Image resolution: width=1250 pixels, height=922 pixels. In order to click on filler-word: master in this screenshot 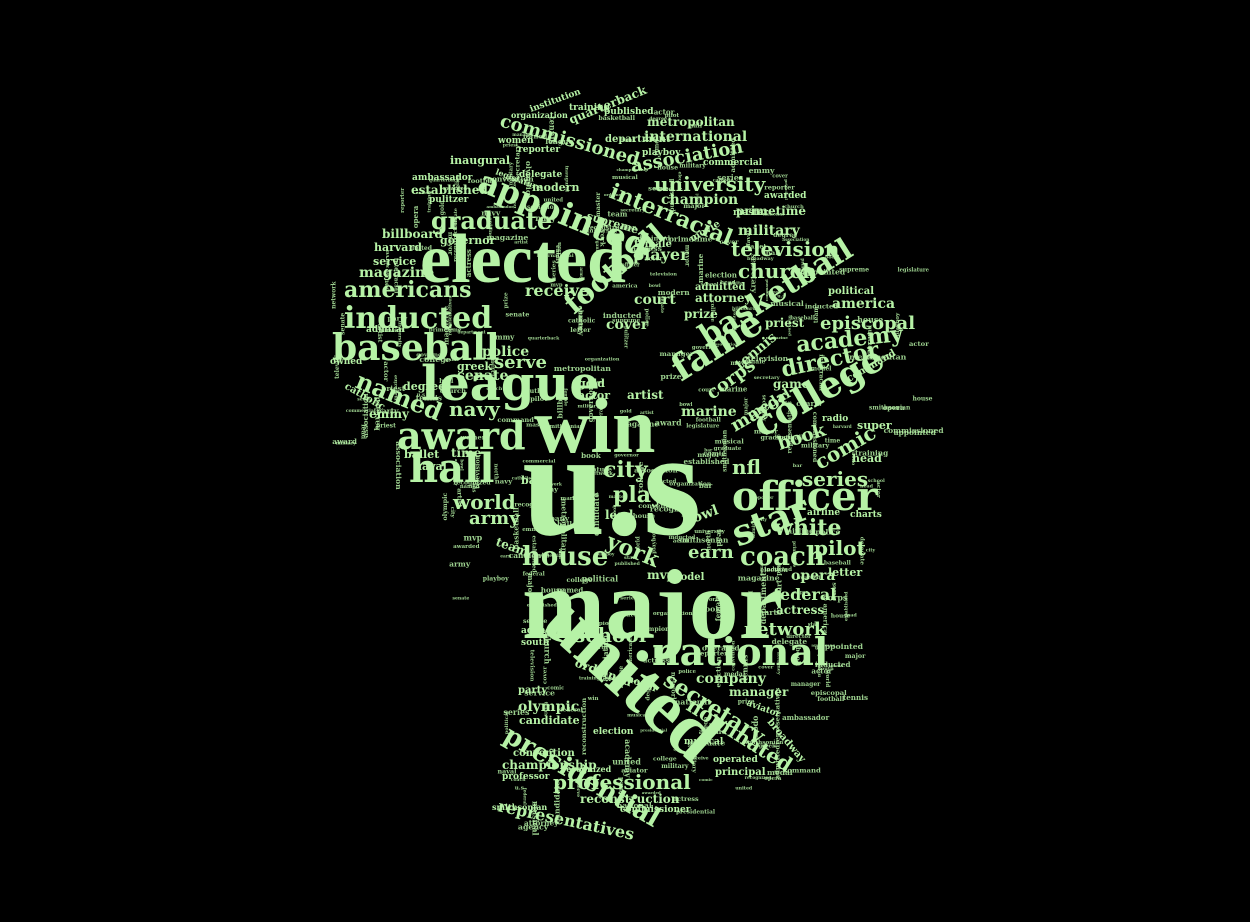, I will do `click(538, 426)`.